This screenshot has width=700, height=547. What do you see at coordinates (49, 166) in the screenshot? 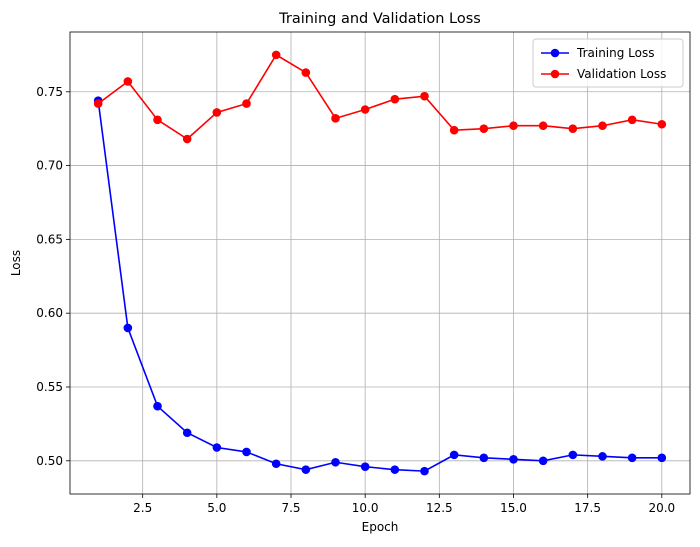
I see `y-tick-label: 0.70` at bounding box center [49, 166].